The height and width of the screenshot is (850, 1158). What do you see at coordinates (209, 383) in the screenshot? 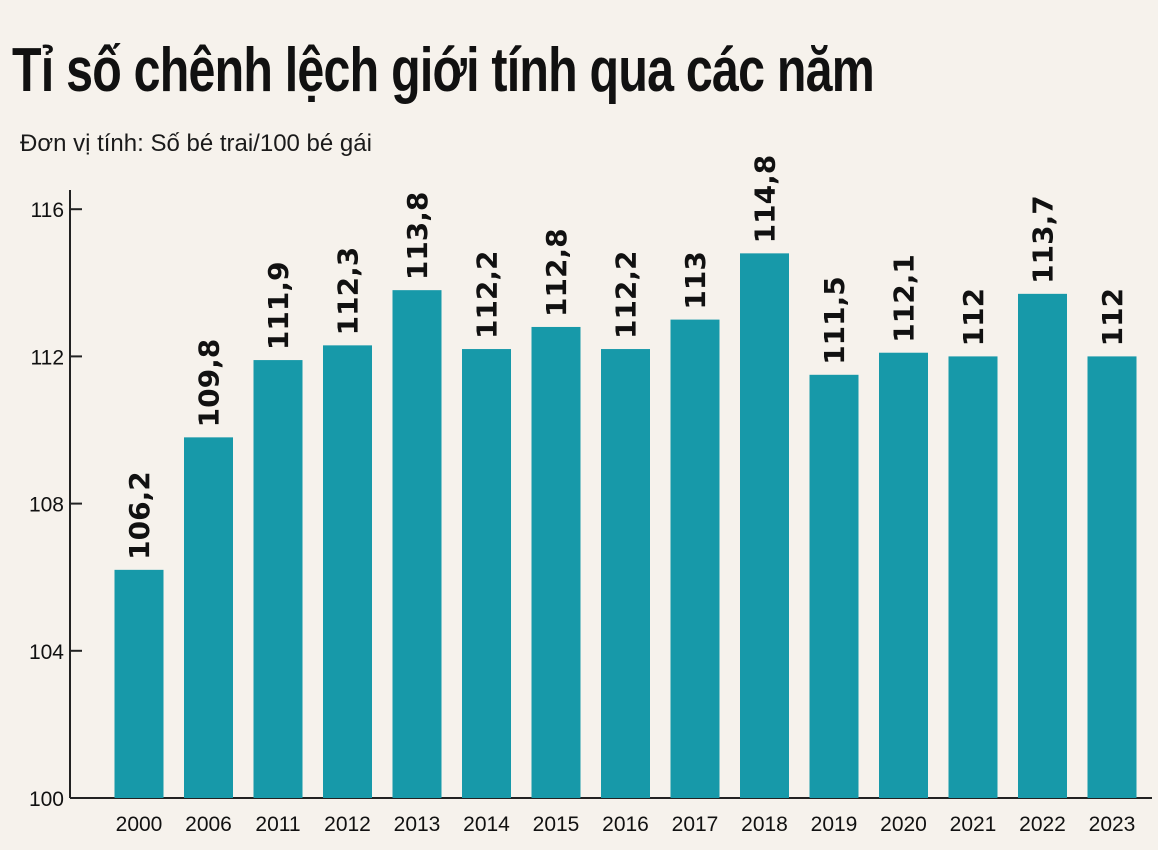
I see `bar-value-label: 109,8` at bounding box center [209, 383].